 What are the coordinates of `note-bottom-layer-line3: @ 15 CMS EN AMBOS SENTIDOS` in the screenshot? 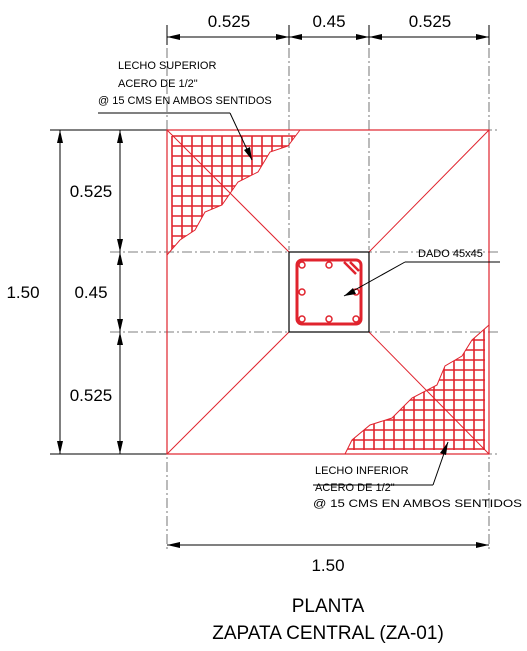 It's located at (417, 504).